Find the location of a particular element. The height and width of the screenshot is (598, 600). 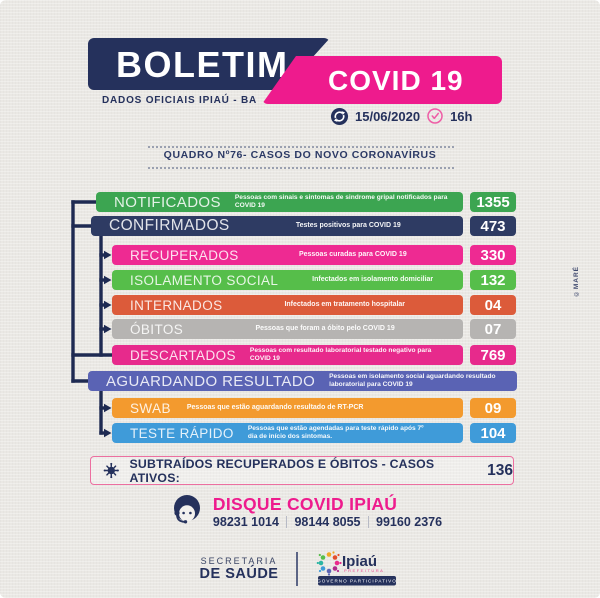

logo-flower-dots is located at coordinates (330, 563).